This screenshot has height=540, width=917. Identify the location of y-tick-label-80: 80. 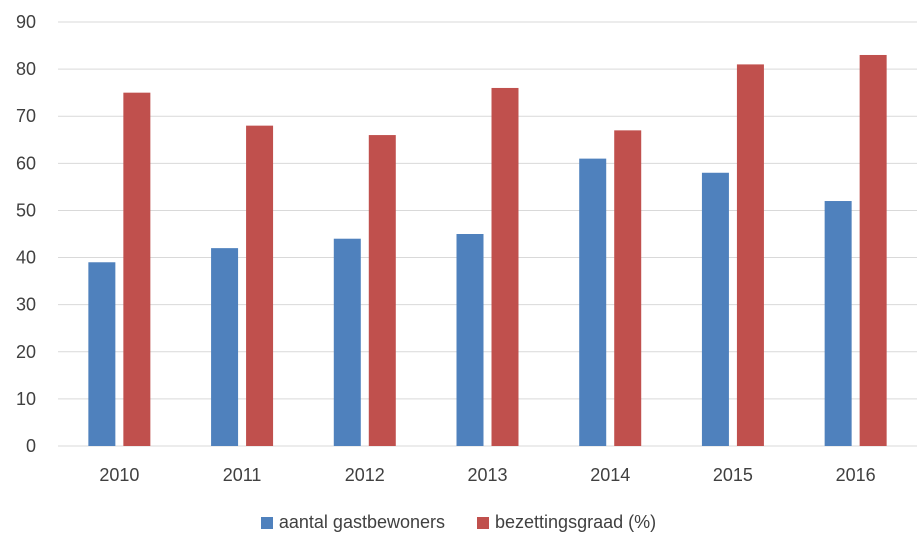
(26, 69).